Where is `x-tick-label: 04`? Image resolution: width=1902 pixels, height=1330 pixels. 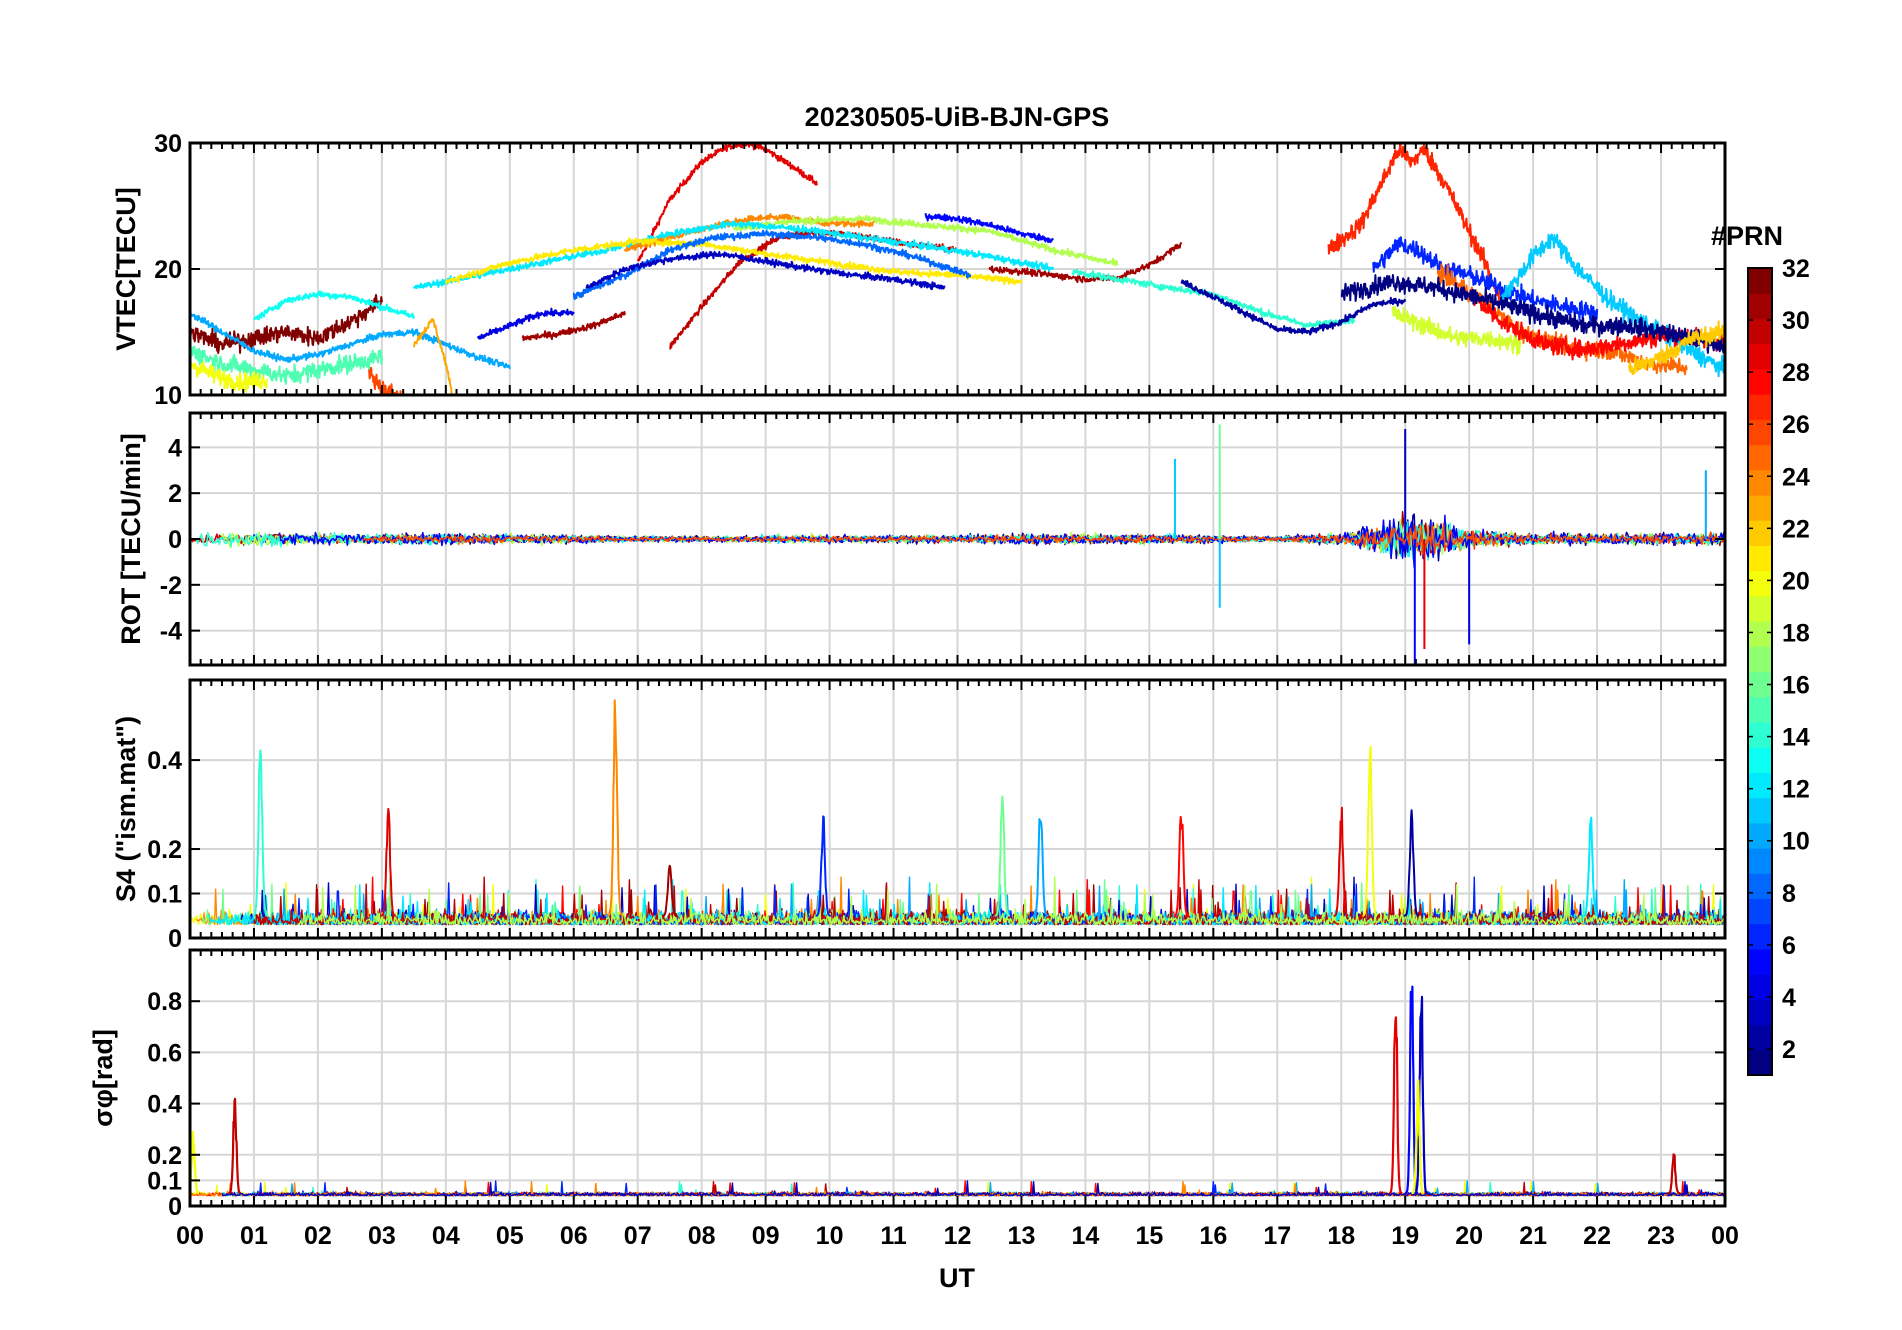
x-tick-label: 04 is located at coordinates (446, 1236).